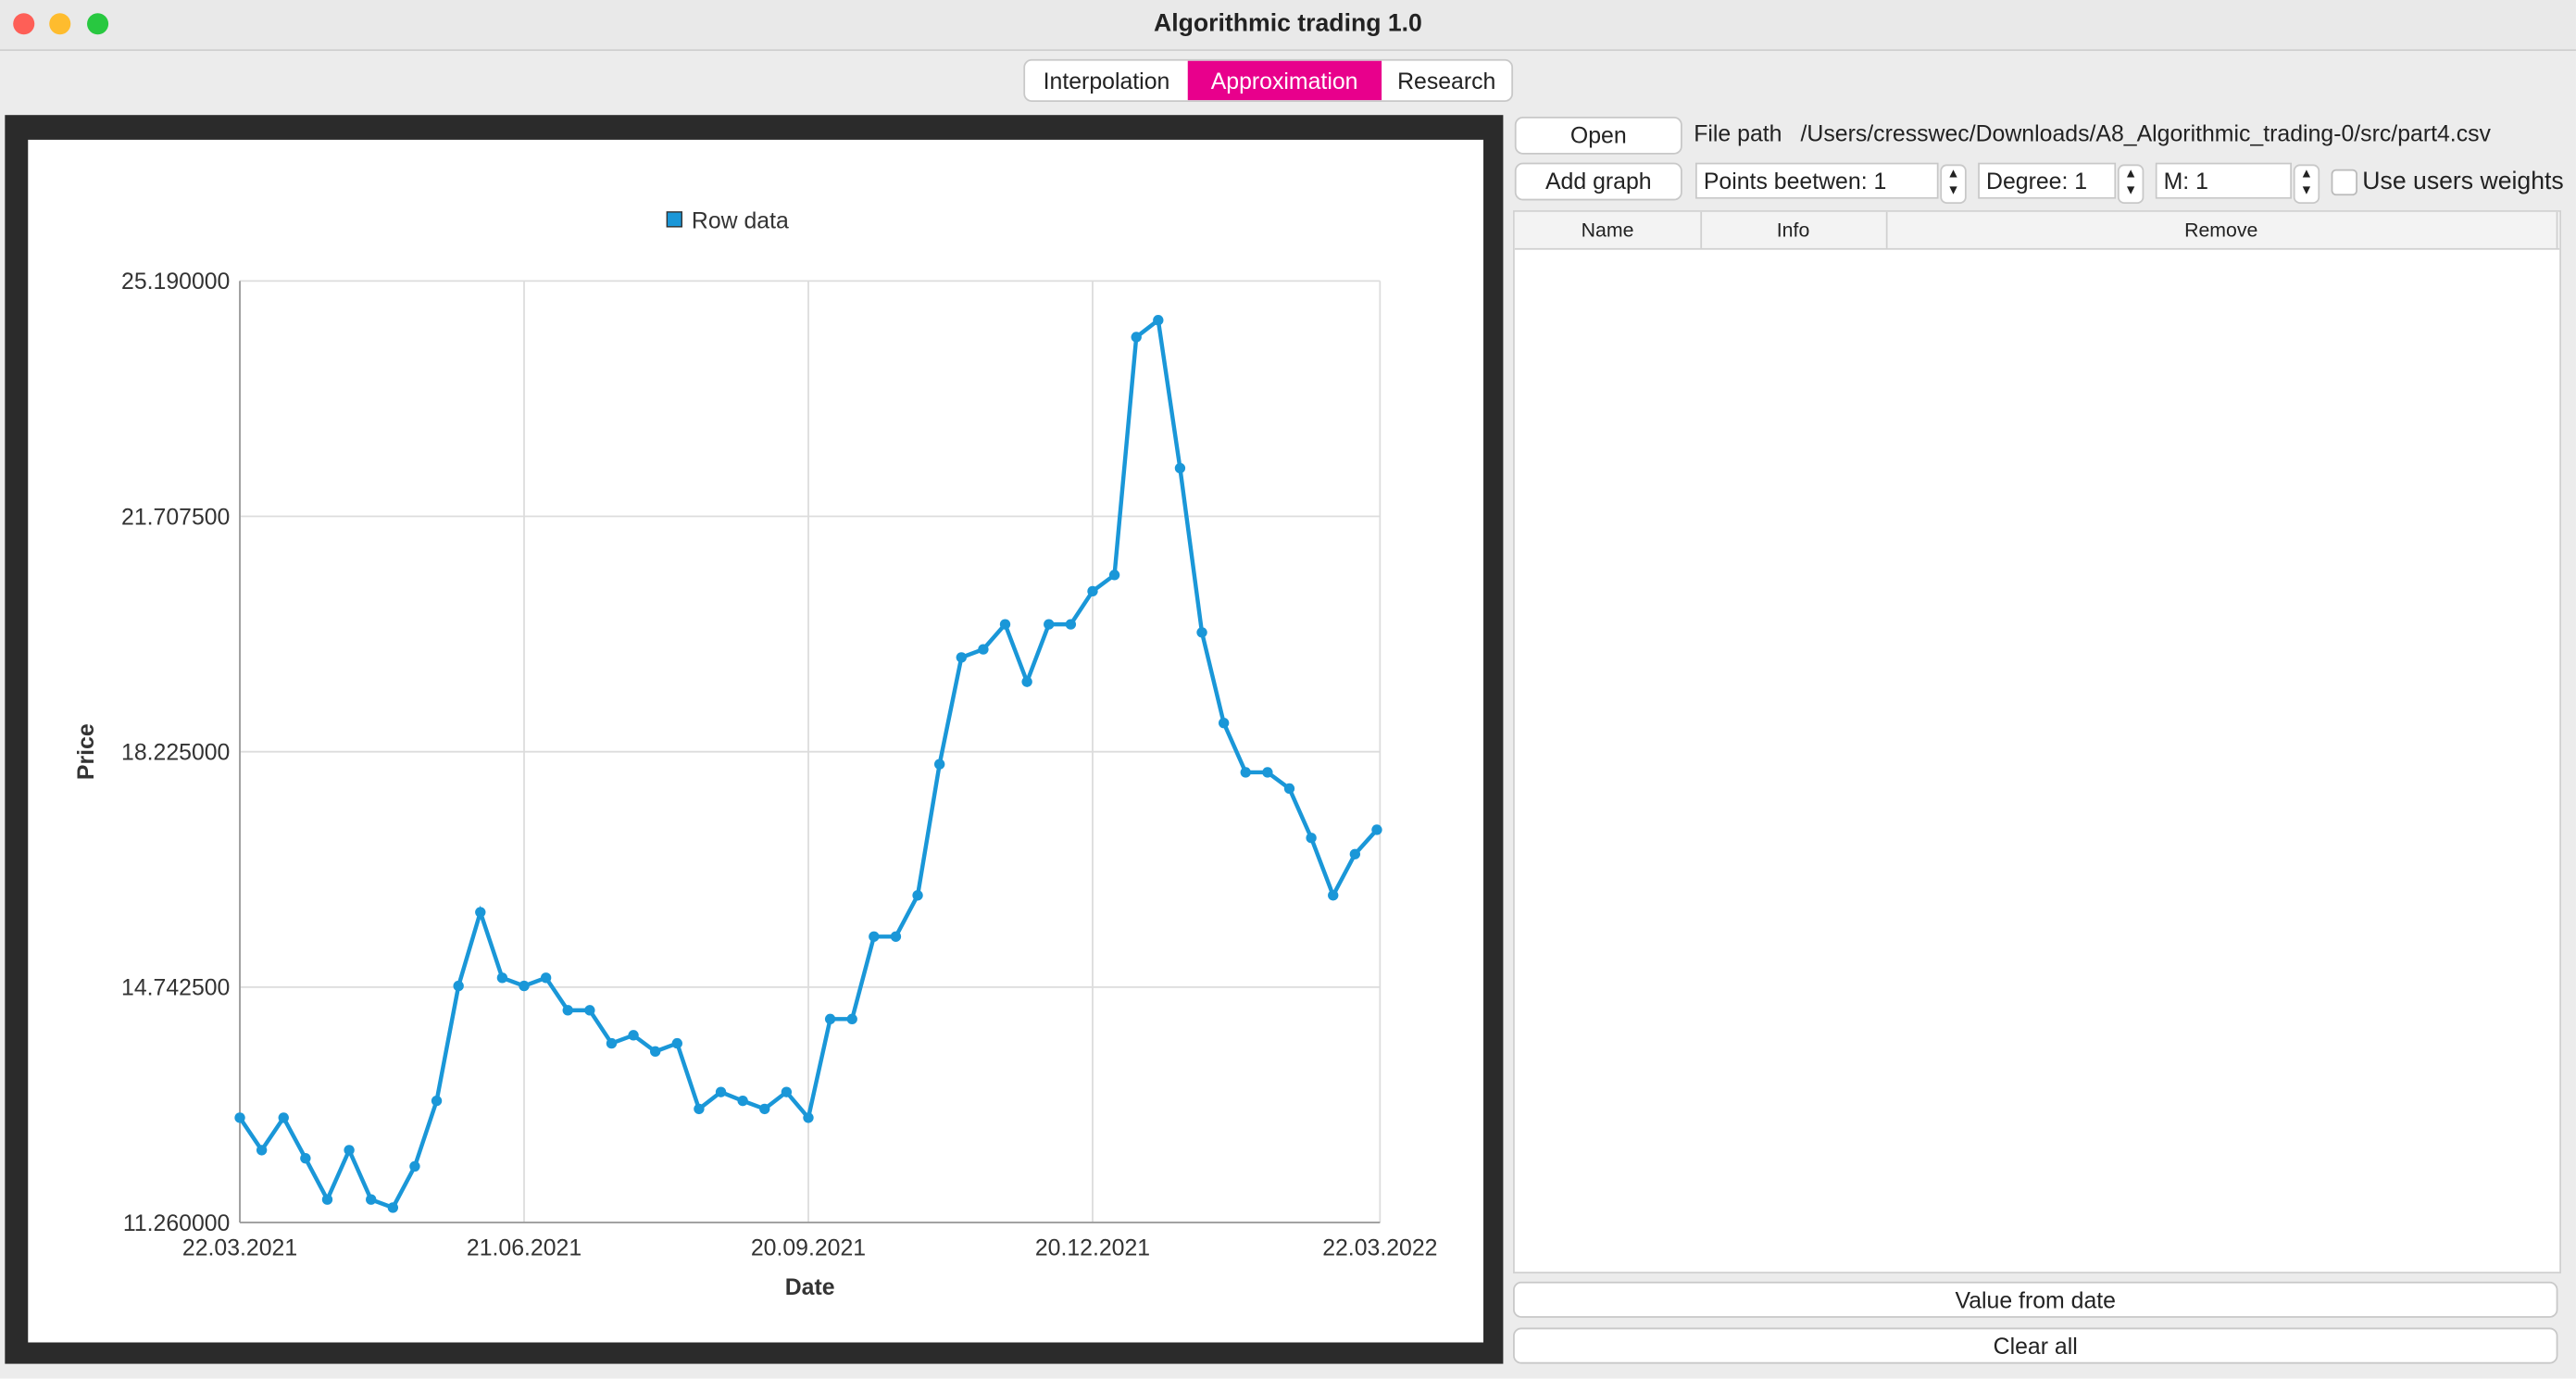 This screenshot has height=1379, width=2576. Describe the element at coordinates (674, 219) in the screenshot. I see `legend-swatch` at that location.